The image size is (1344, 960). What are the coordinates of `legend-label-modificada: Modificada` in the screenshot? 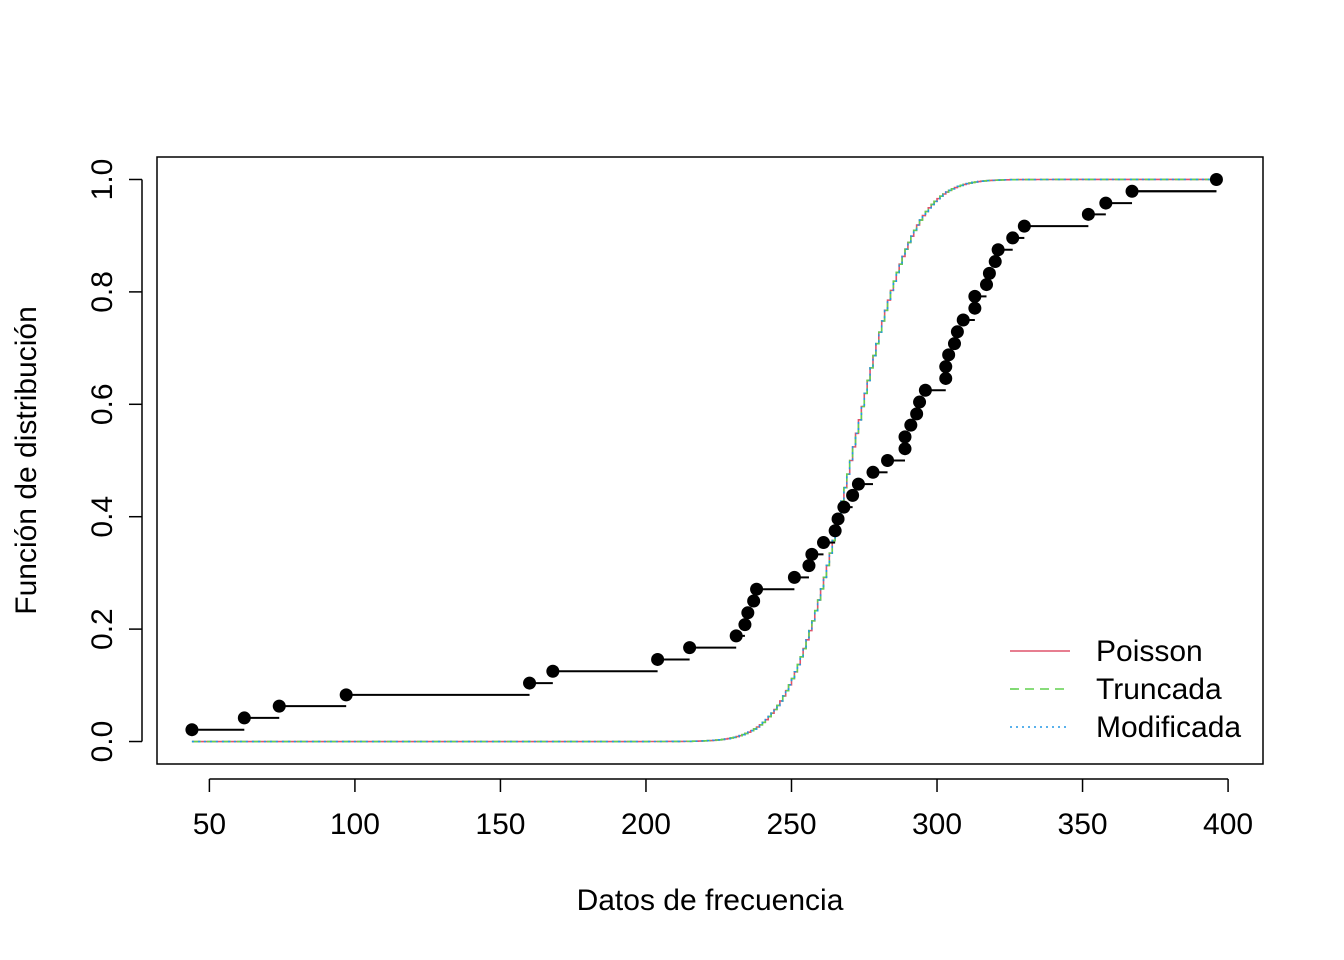 It's located at (1168, 727).